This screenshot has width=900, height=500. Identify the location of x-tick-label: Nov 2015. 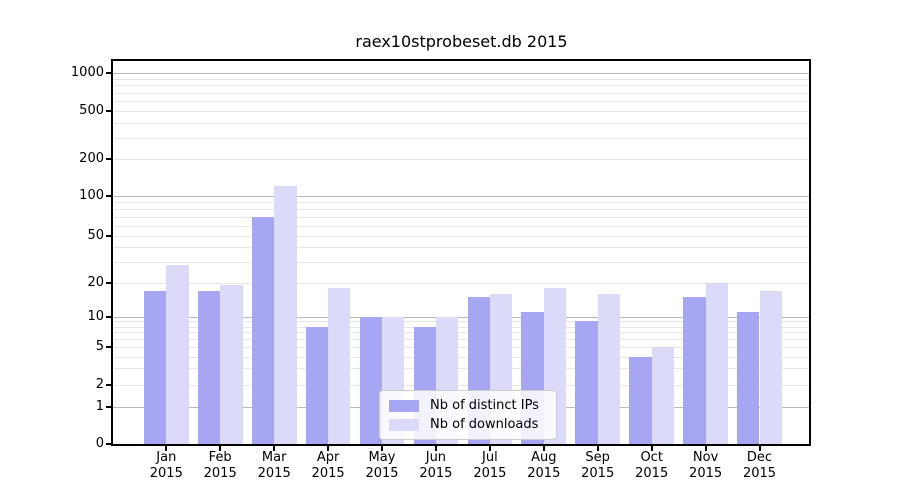
(706, 466).